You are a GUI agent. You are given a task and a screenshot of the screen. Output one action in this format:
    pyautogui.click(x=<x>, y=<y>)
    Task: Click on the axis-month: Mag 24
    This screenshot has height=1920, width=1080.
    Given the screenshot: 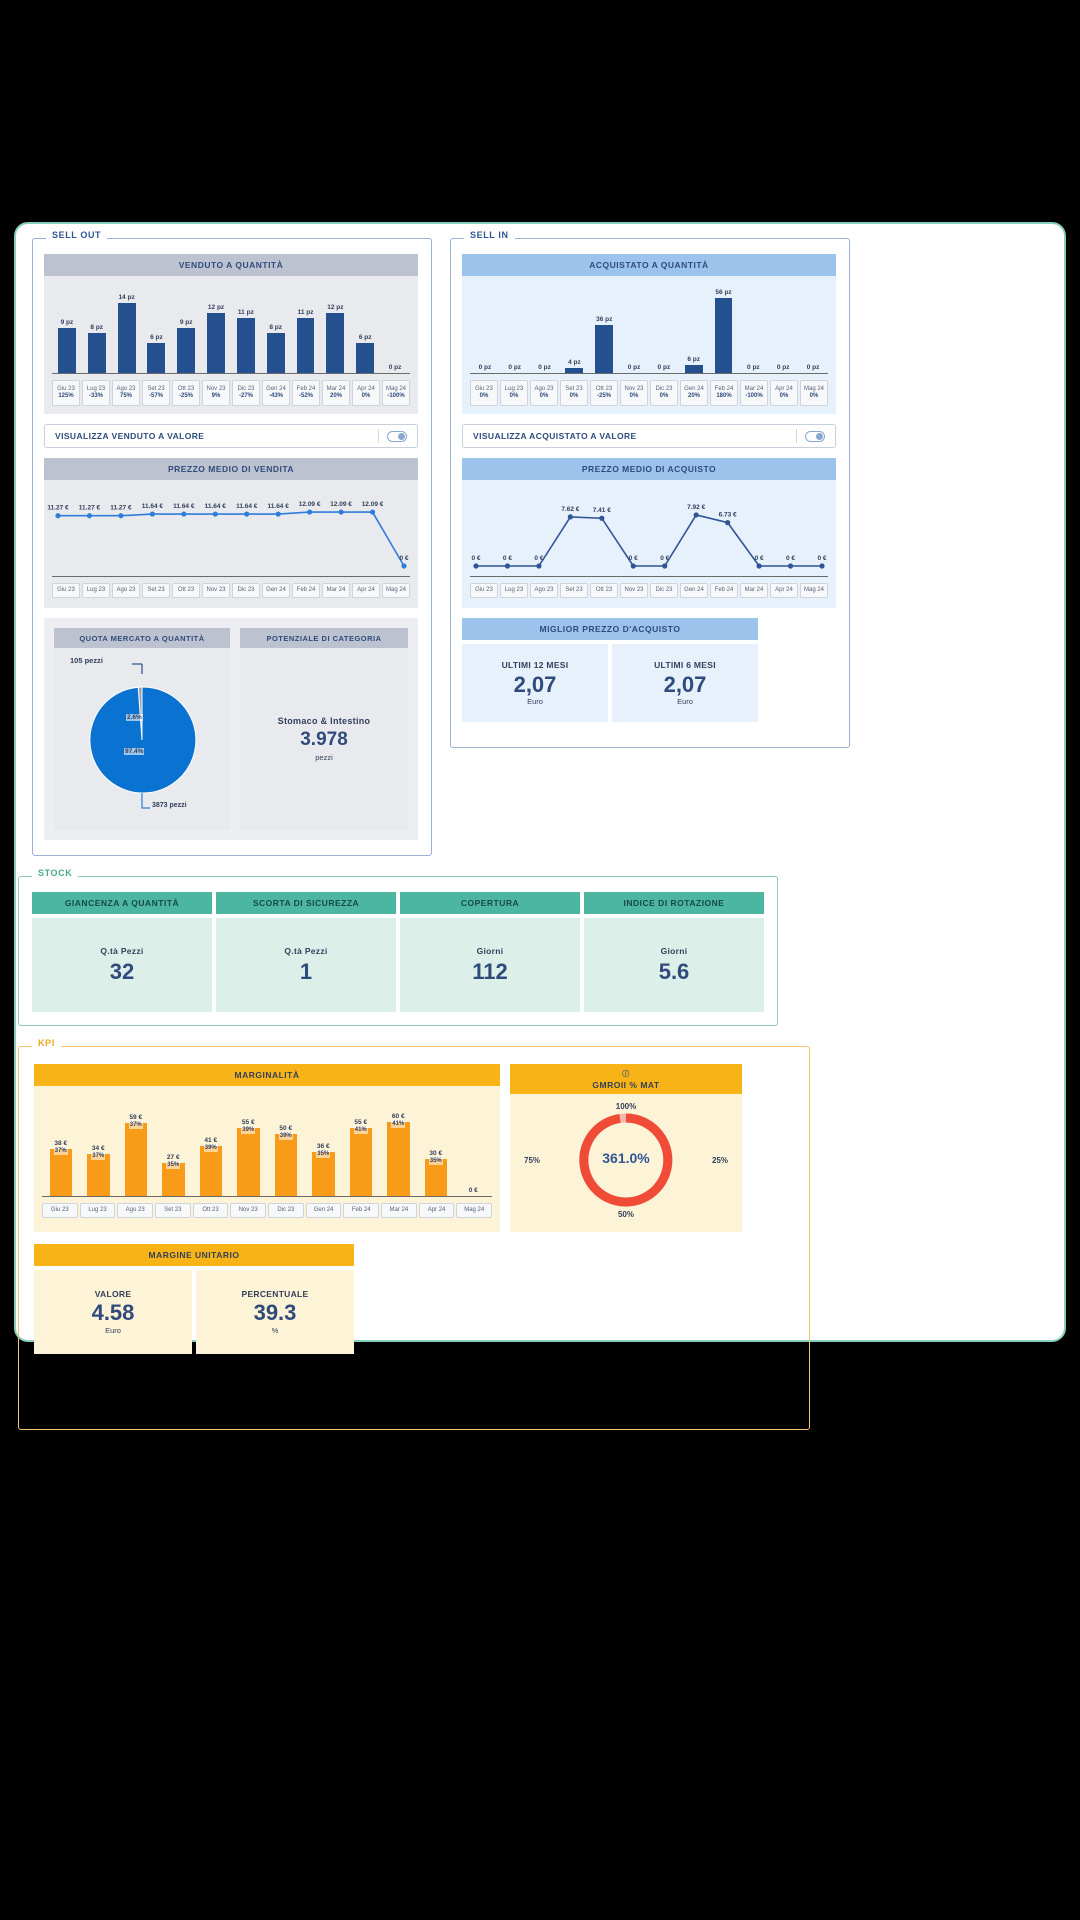 What is the action you would take?
    pyautogui.click(x=813, y=589)
    